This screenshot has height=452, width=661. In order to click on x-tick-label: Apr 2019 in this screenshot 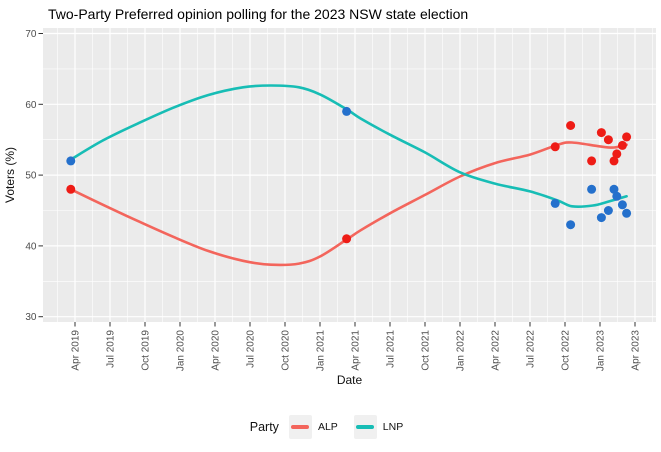, I will do `click(76, 350)`.